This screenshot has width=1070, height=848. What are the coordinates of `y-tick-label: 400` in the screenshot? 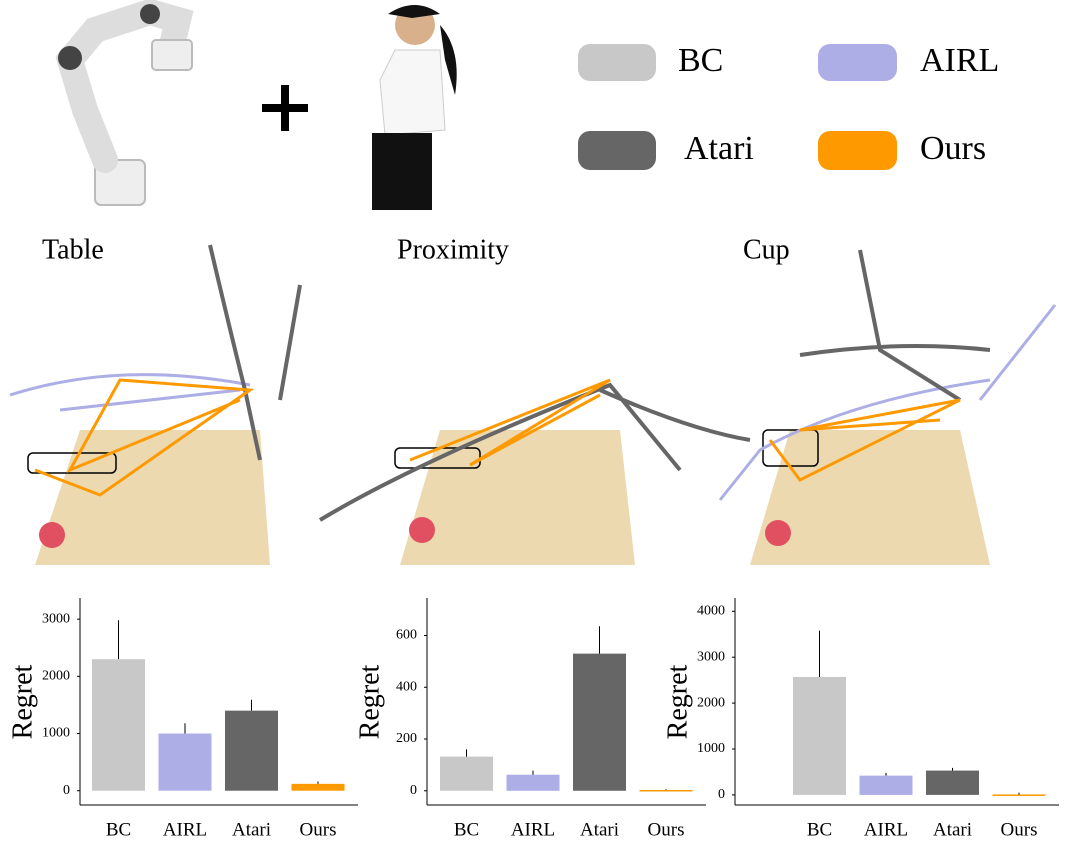 It's located at (406, 686).